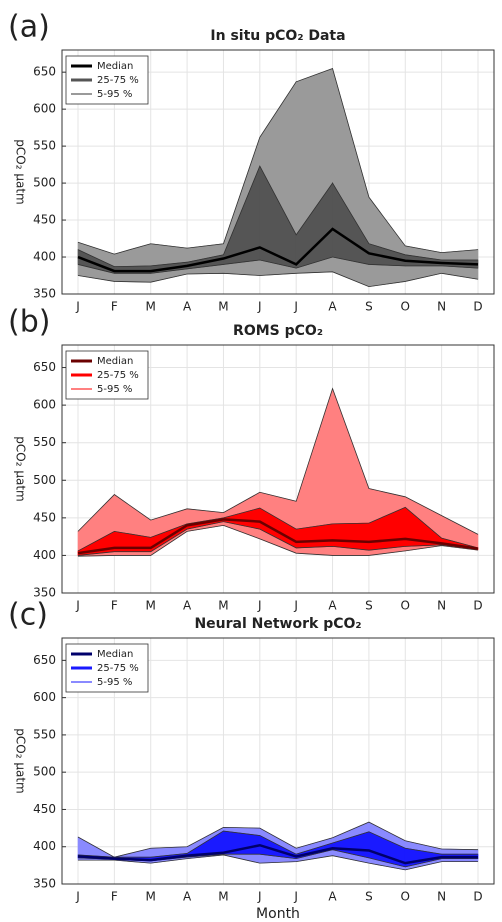  I want to click on chart-title: In situ pCO₂ Data, so click(277, 36).